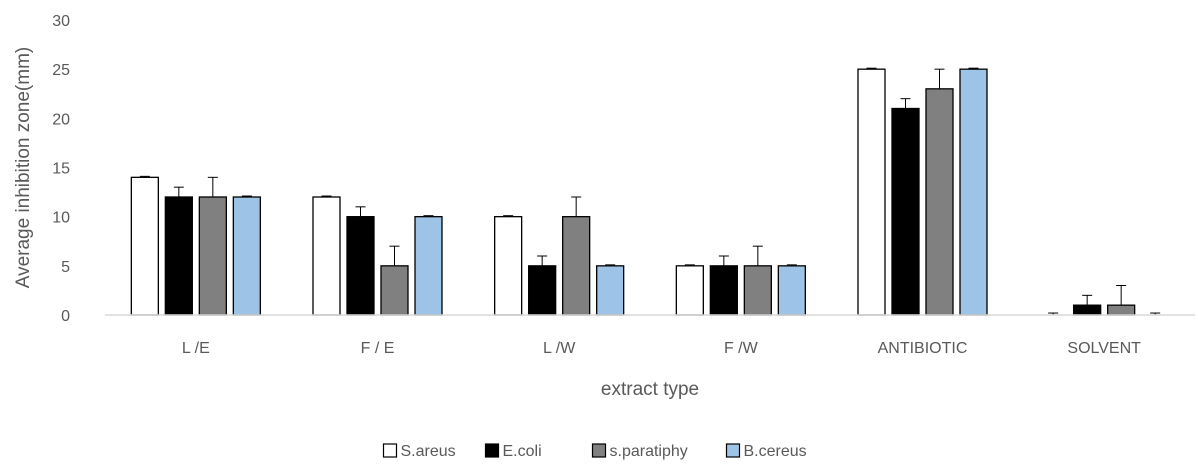  What do you see at coordinates (65, 267) in the screenshot?
I see `y-tick-label: 5` at bounding box center [65, 267].